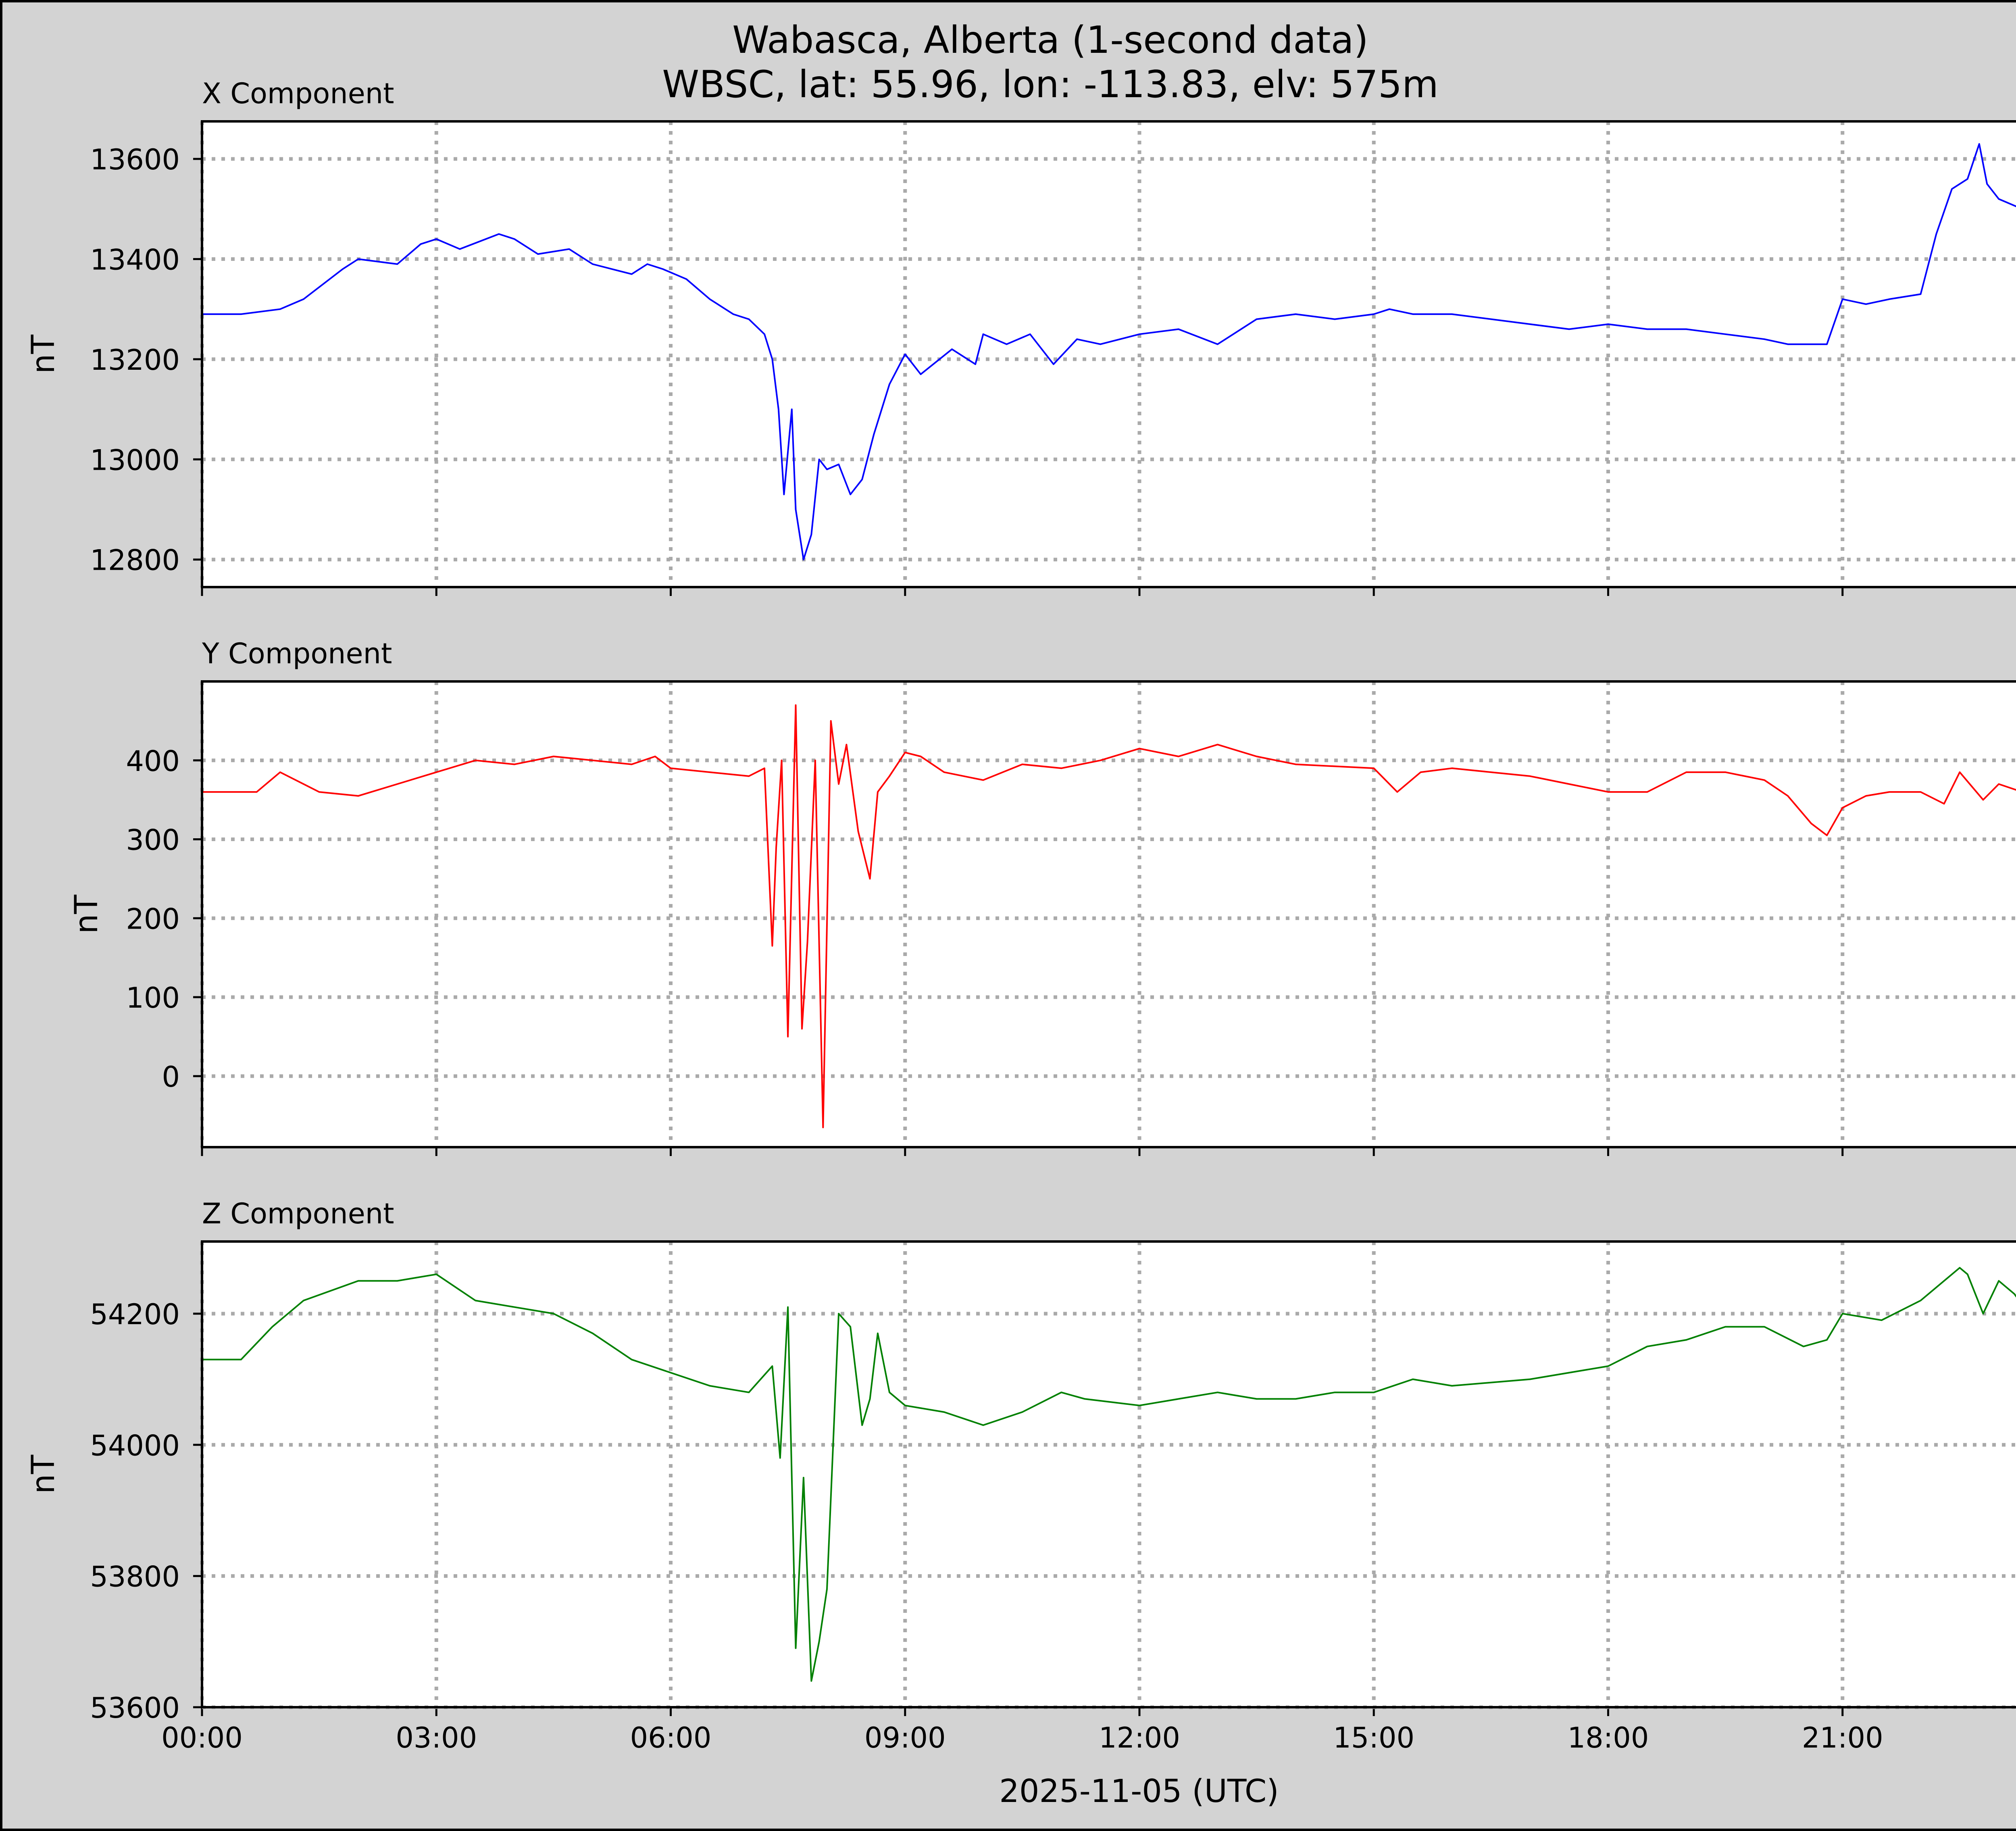 The height and width of the screenshot is (1831, 2016). What do you see at coordinates (1139, 1737) in the screenshot?
I see `z-component-xtick-label: 12:00` at bounding box center [1139, 1737].